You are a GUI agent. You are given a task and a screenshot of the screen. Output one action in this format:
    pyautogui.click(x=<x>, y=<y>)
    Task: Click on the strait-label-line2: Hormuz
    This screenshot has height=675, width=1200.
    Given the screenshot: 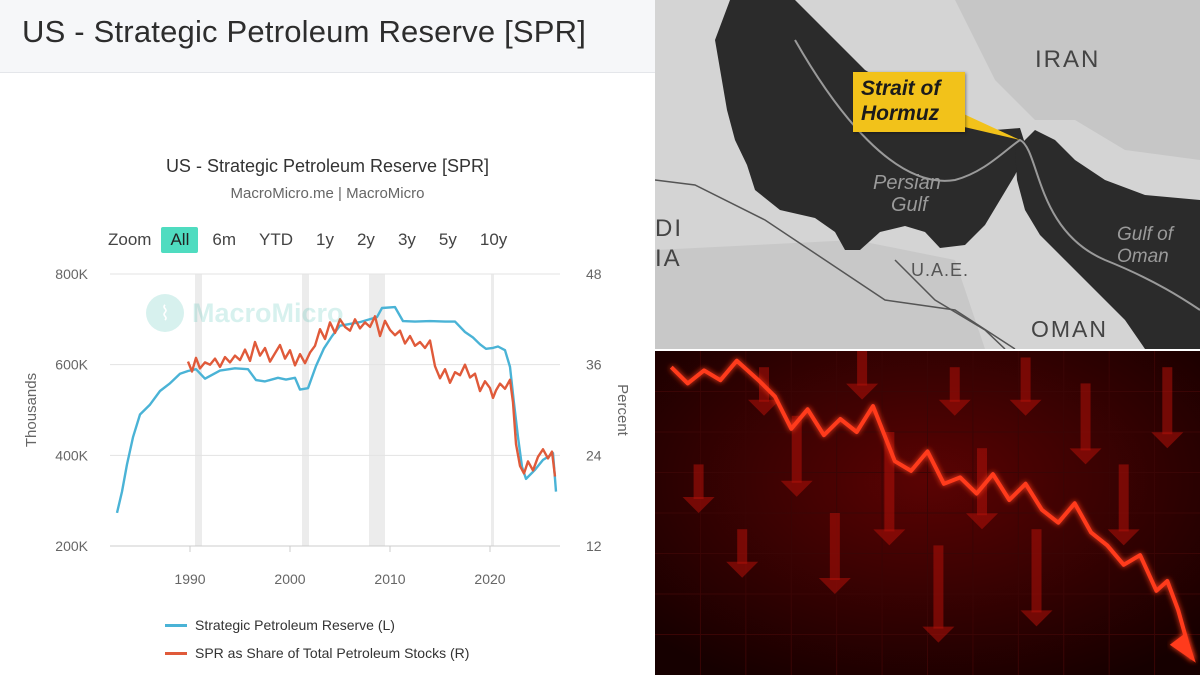 What is the action you would take?
    pyautogui.click(x=900, y=113)
    